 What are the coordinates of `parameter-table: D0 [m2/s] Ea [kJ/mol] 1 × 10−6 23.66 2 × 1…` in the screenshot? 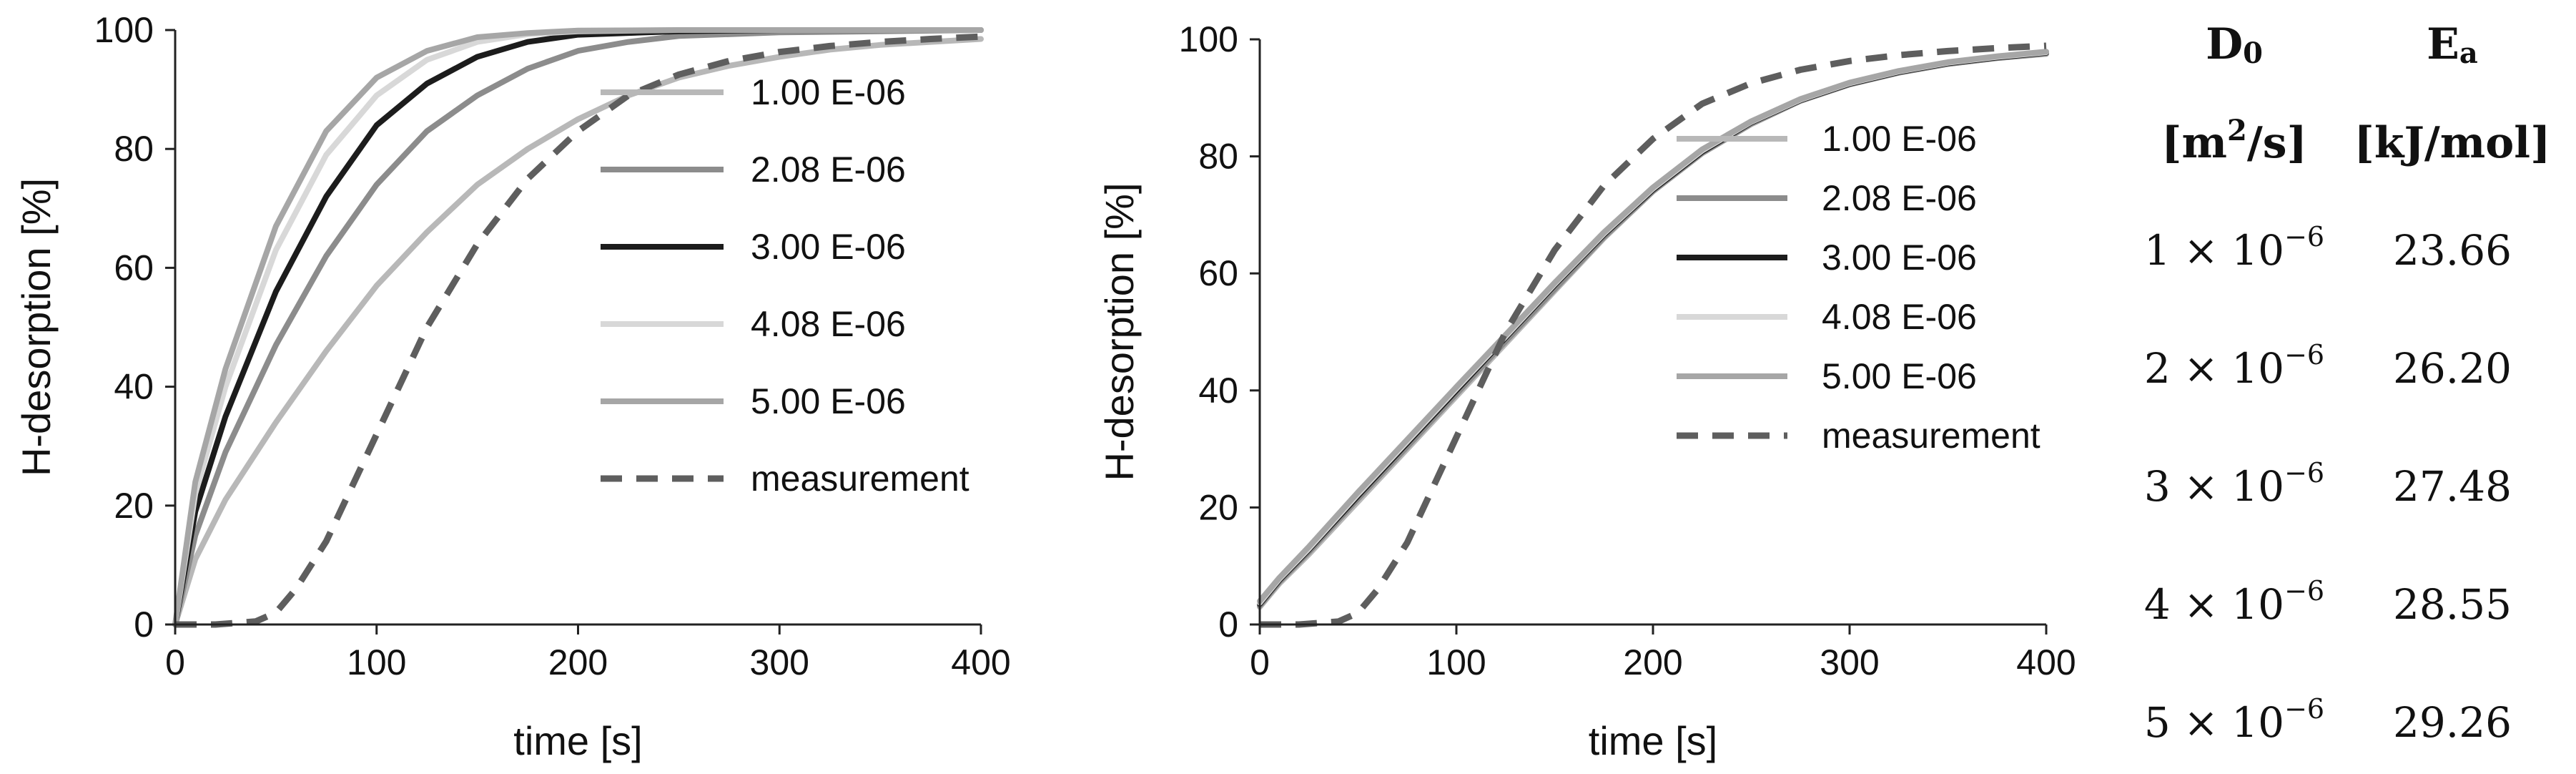 It's located at (2347, 383).